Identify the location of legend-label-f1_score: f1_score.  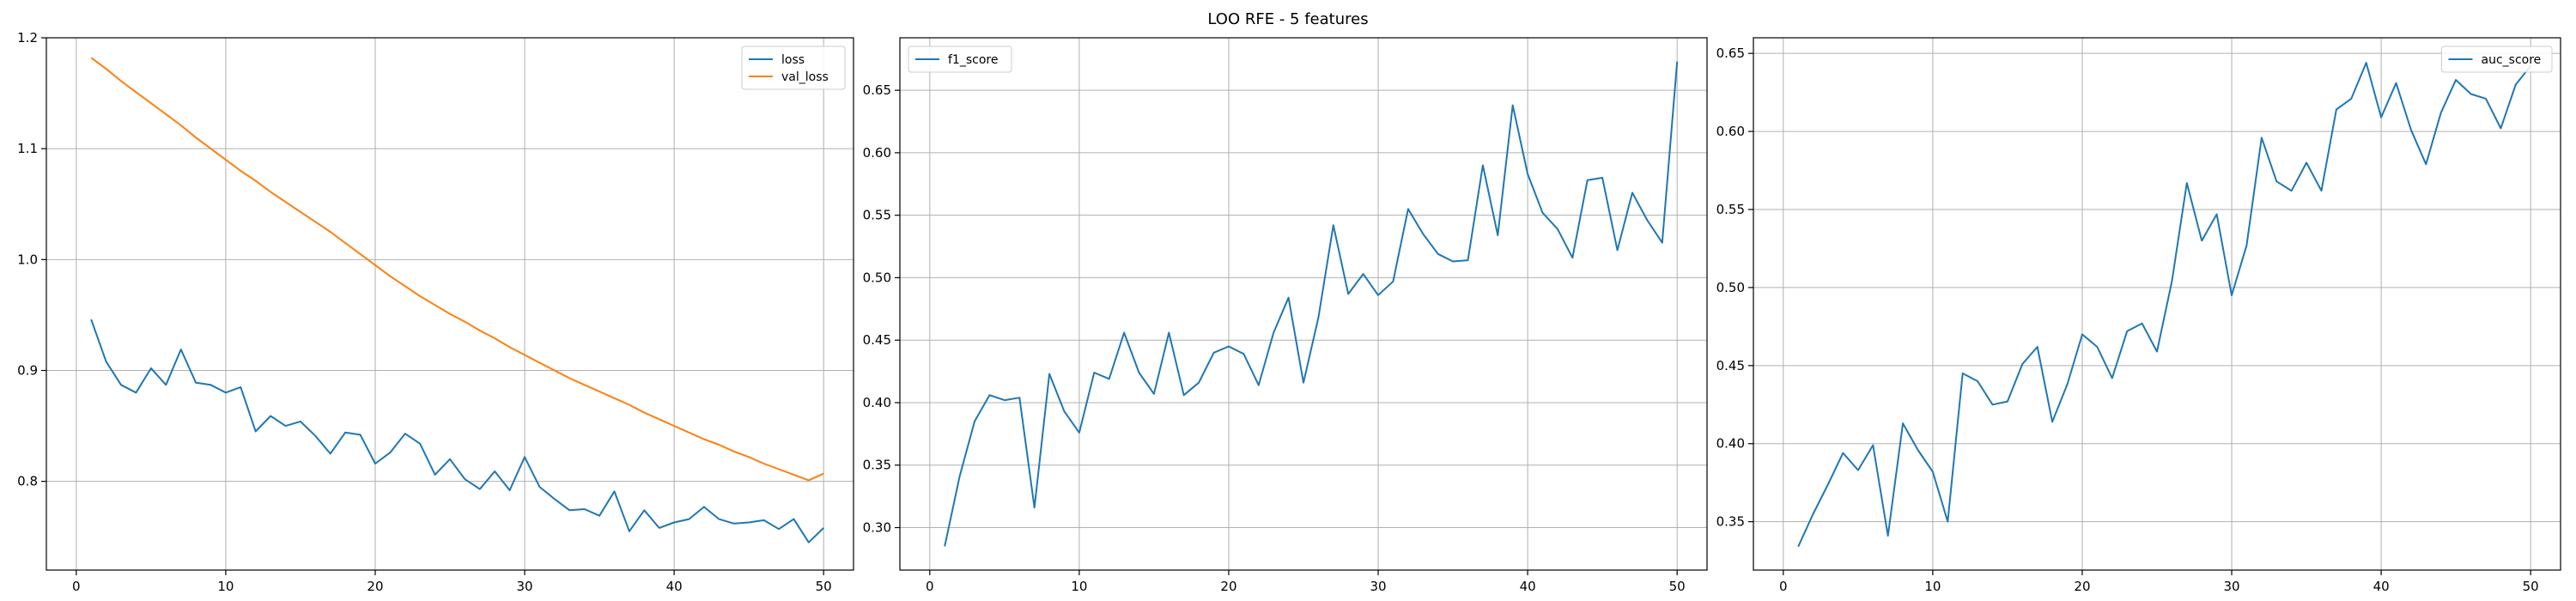
(973, 60).